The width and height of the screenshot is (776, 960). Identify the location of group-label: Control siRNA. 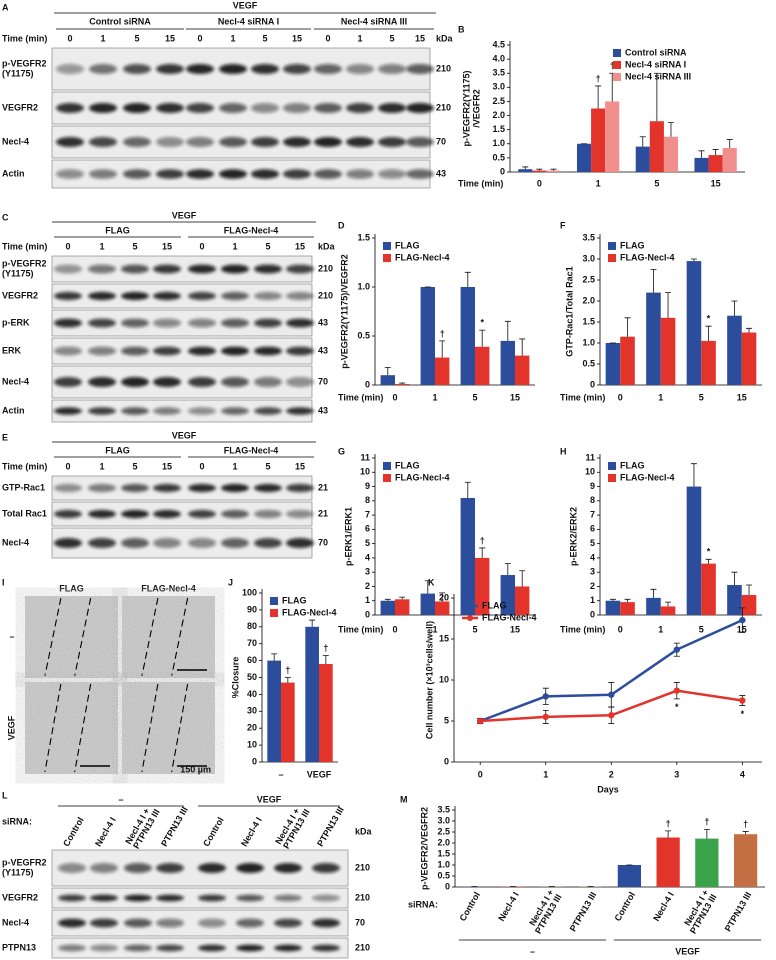
(120, 21).